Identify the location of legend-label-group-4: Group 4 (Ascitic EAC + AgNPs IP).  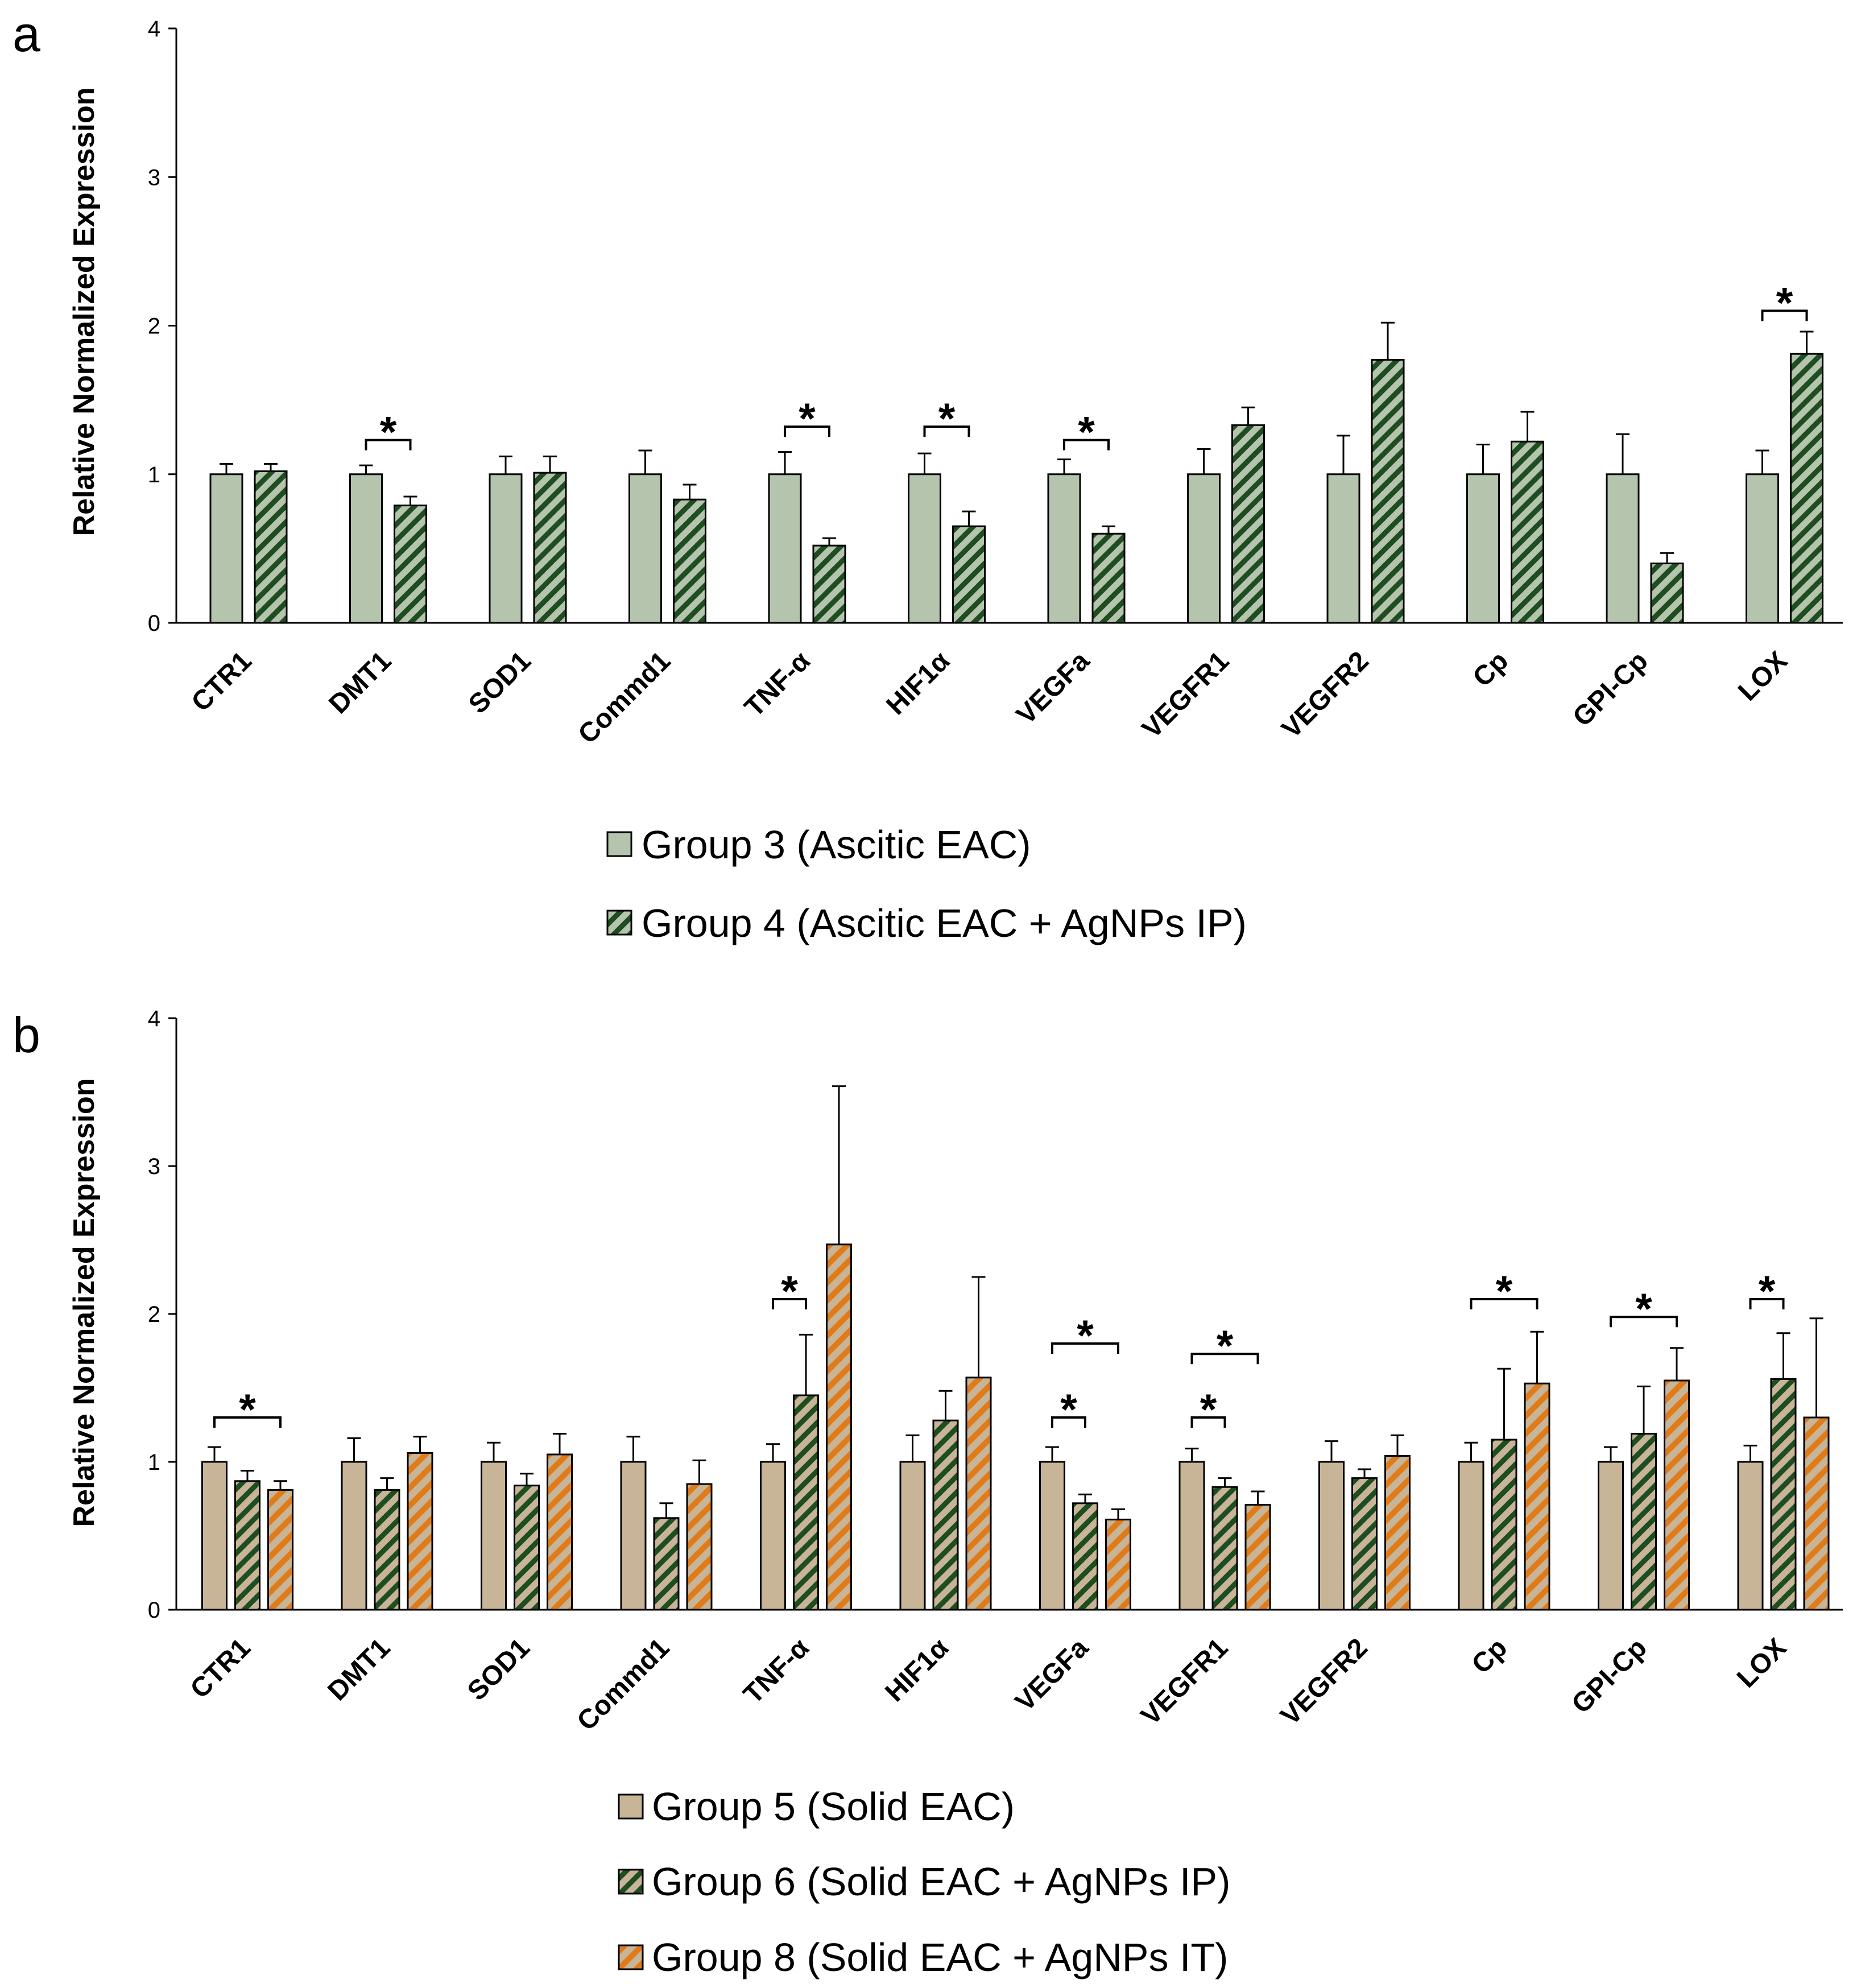
(944, 923).